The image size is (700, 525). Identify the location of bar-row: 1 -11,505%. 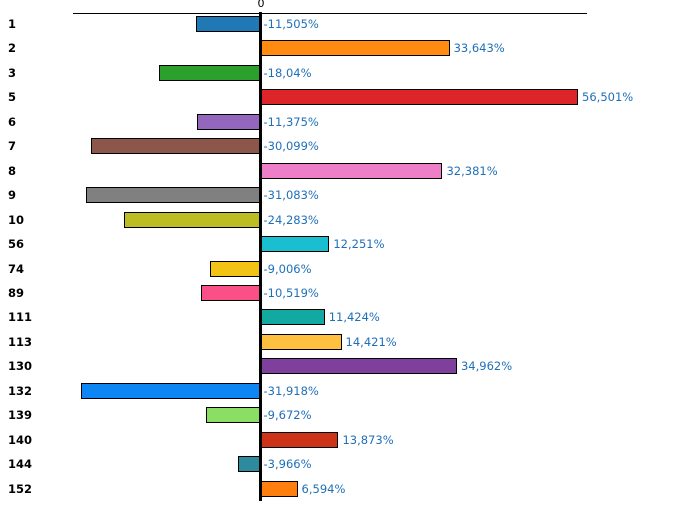
(350, 24).